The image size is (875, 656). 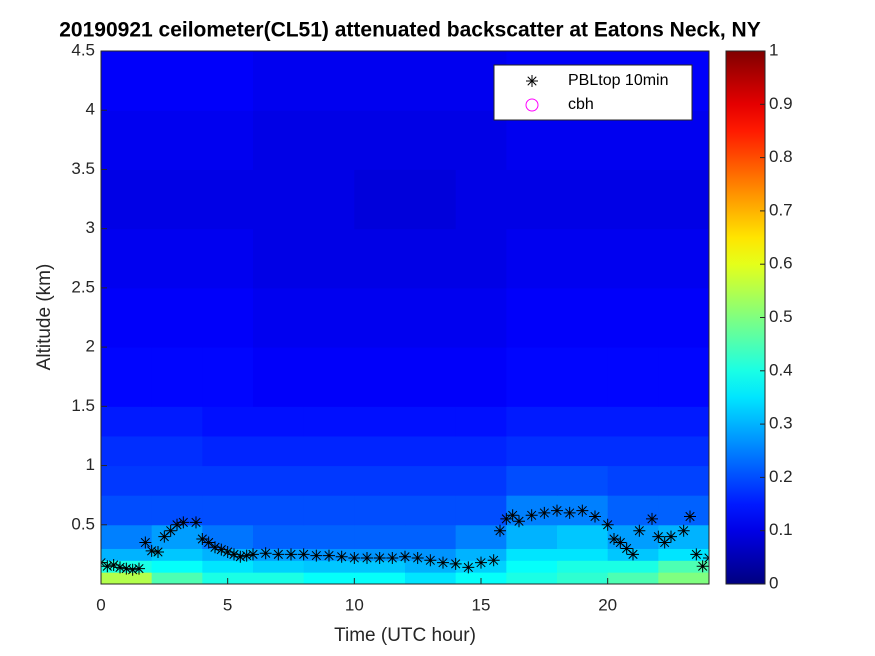 What do you see at coordinates (90, 109) in the screenshot?
I see `y-tick-label: 4` at bounding box center [90, 109].